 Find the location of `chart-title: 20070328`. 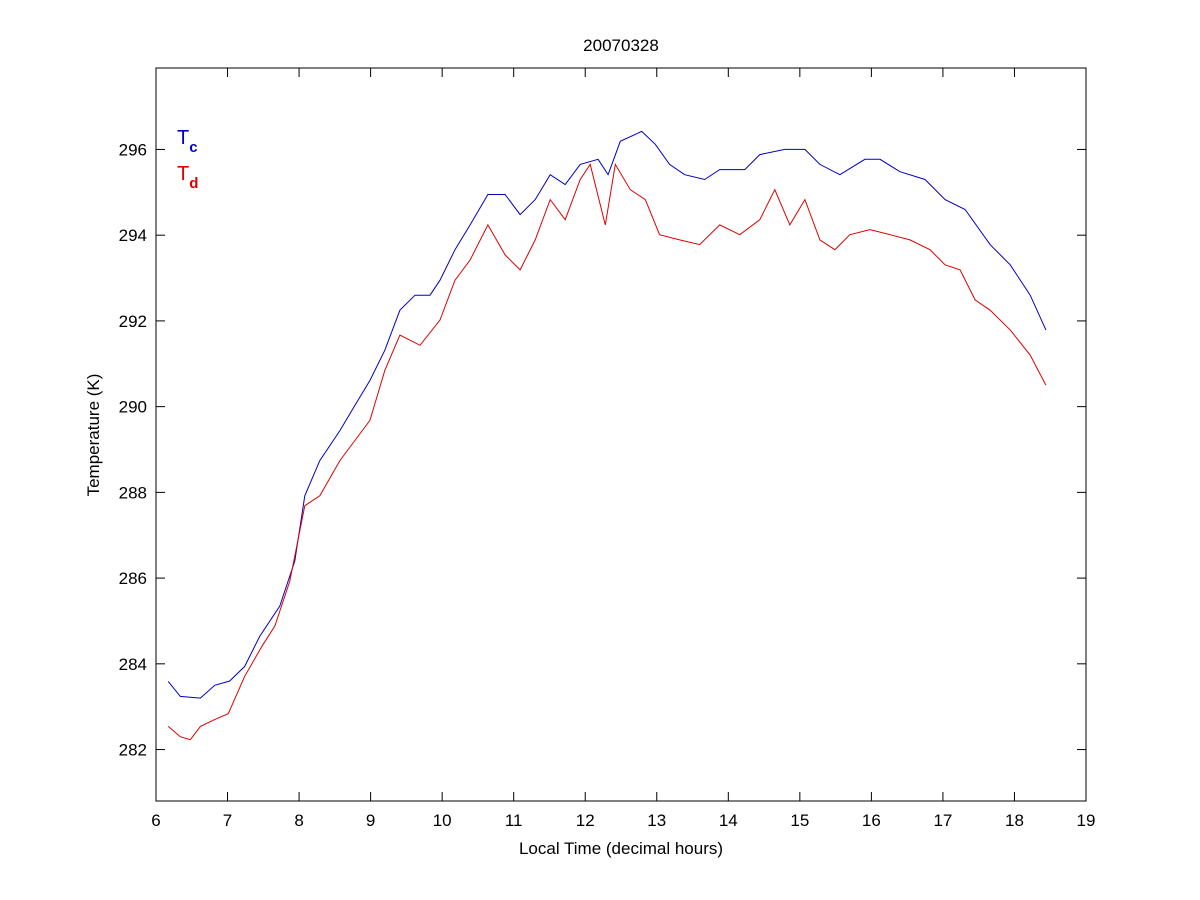

chart-title: 20070328 is located at coordinates (621, 45).